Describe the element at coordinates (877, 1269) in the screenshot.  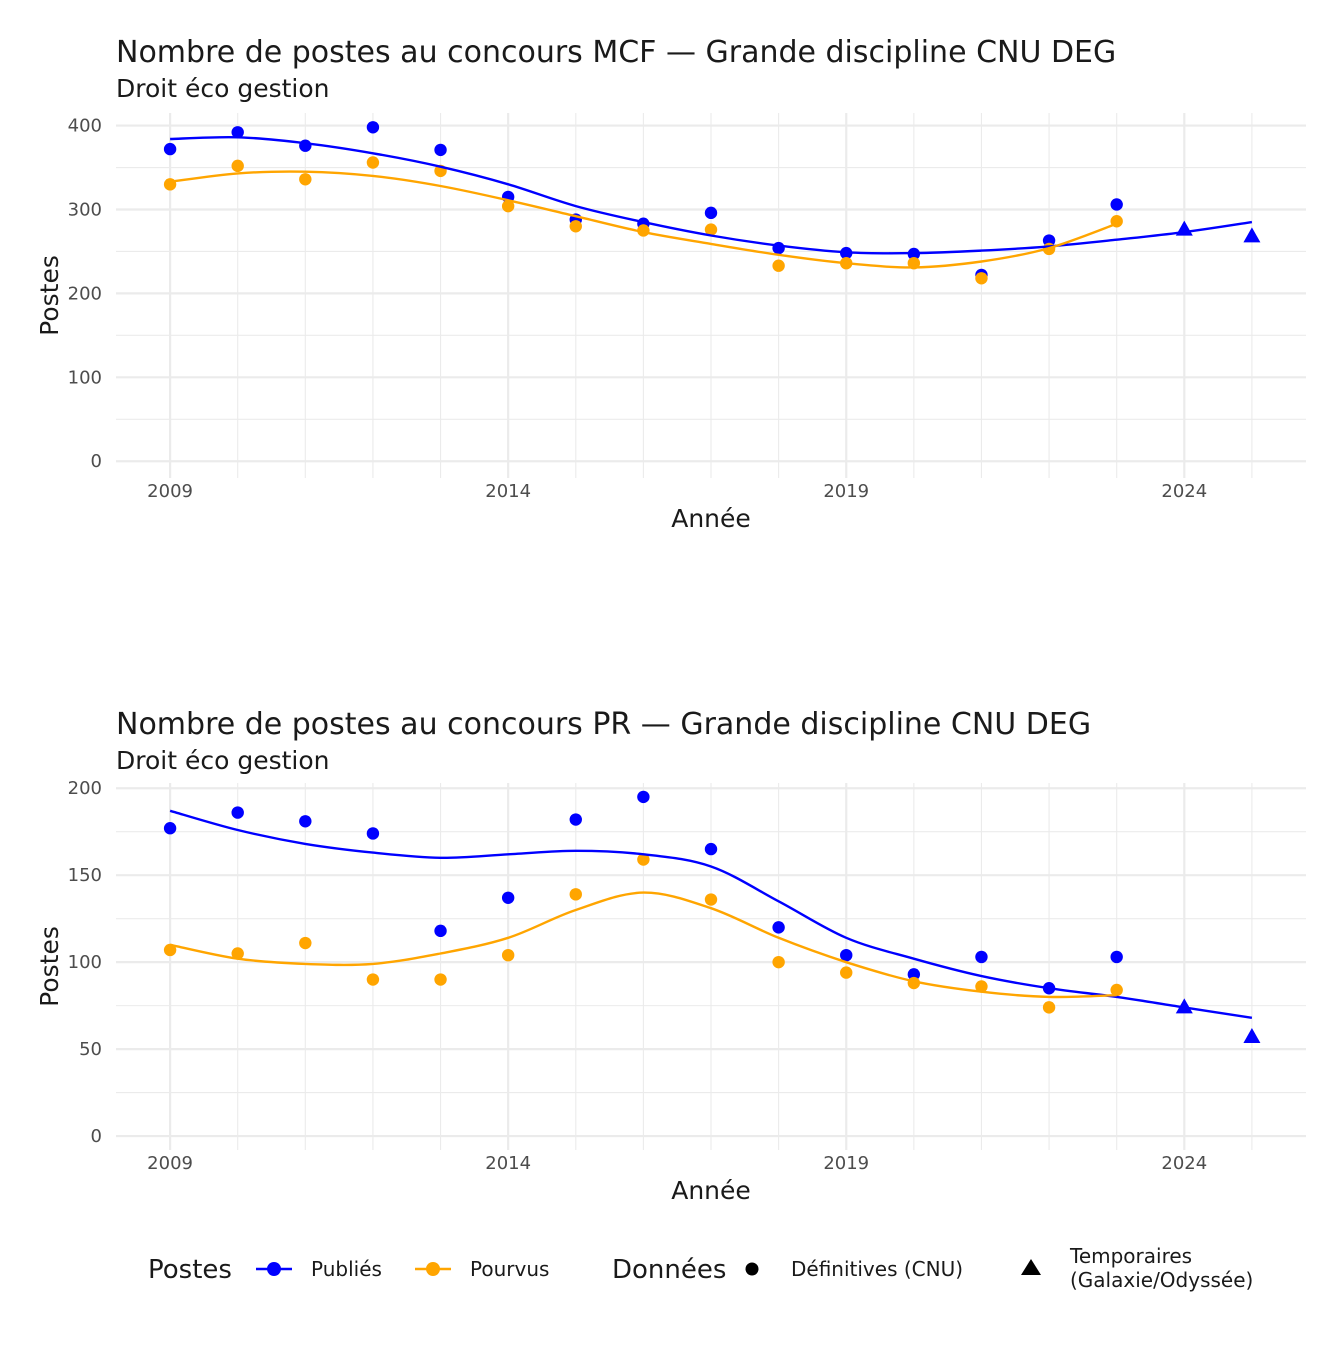
I see `legend-label-definitives: Définitives (CNU)` at that location.